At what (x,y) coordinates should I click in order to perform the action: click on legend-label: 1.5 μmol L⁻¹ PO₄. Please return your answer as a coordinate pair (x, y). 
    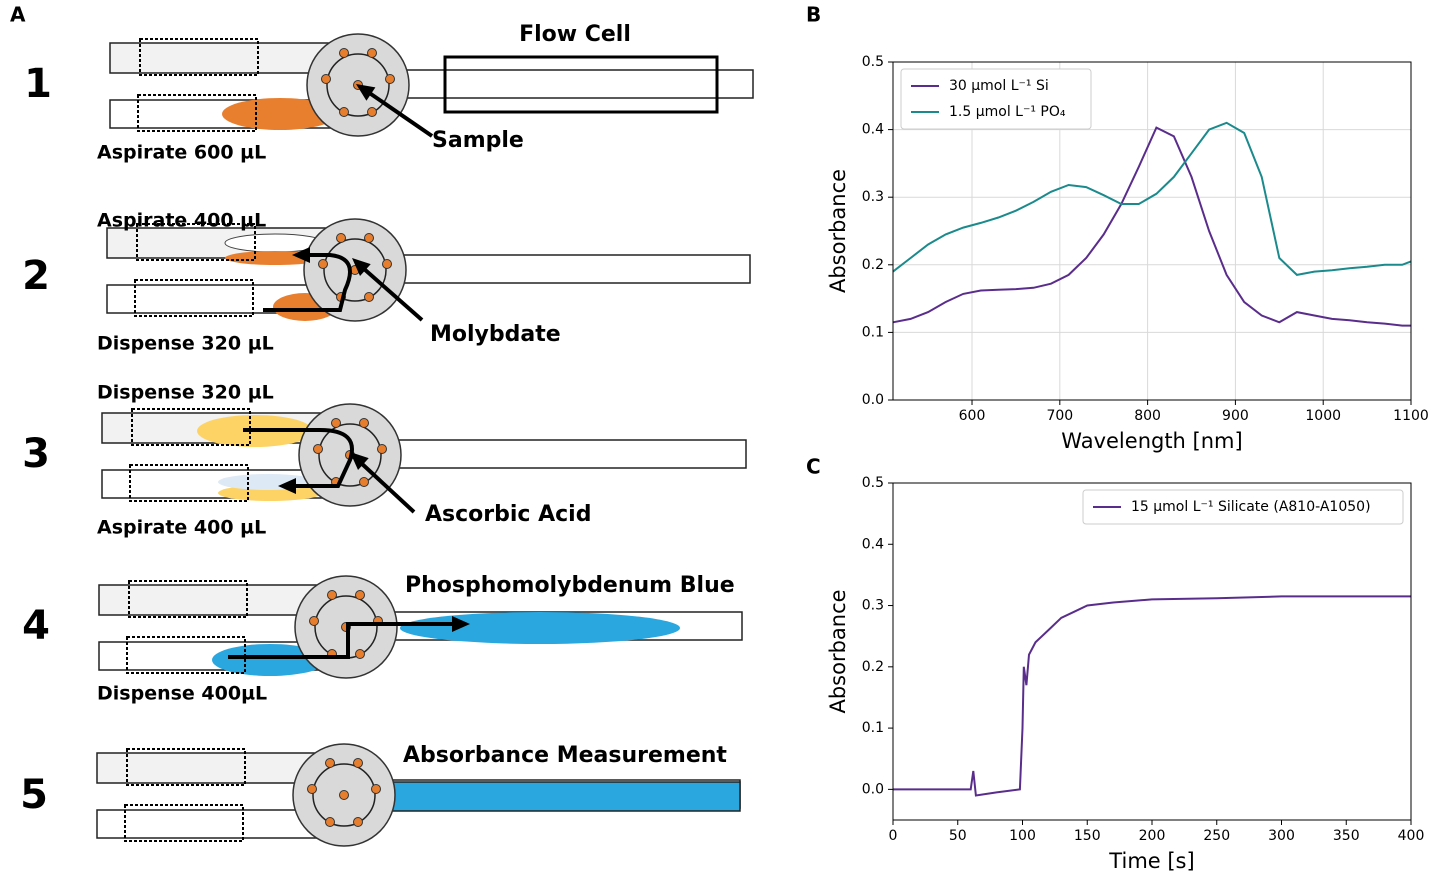
    Looking at the image, I should click on (1007, 112).